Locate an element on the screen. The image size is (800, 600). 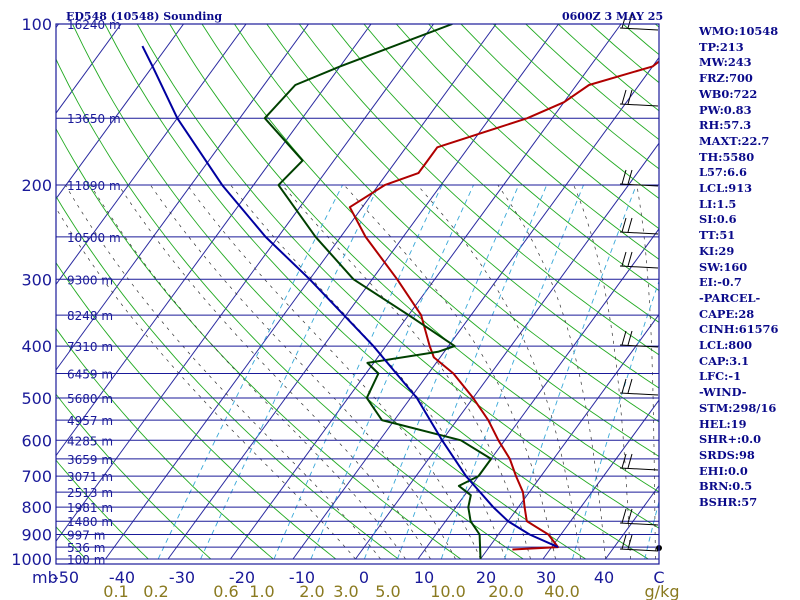
mixing-ratio-tick-label: 40.0 is located at coordinates (562, 591).